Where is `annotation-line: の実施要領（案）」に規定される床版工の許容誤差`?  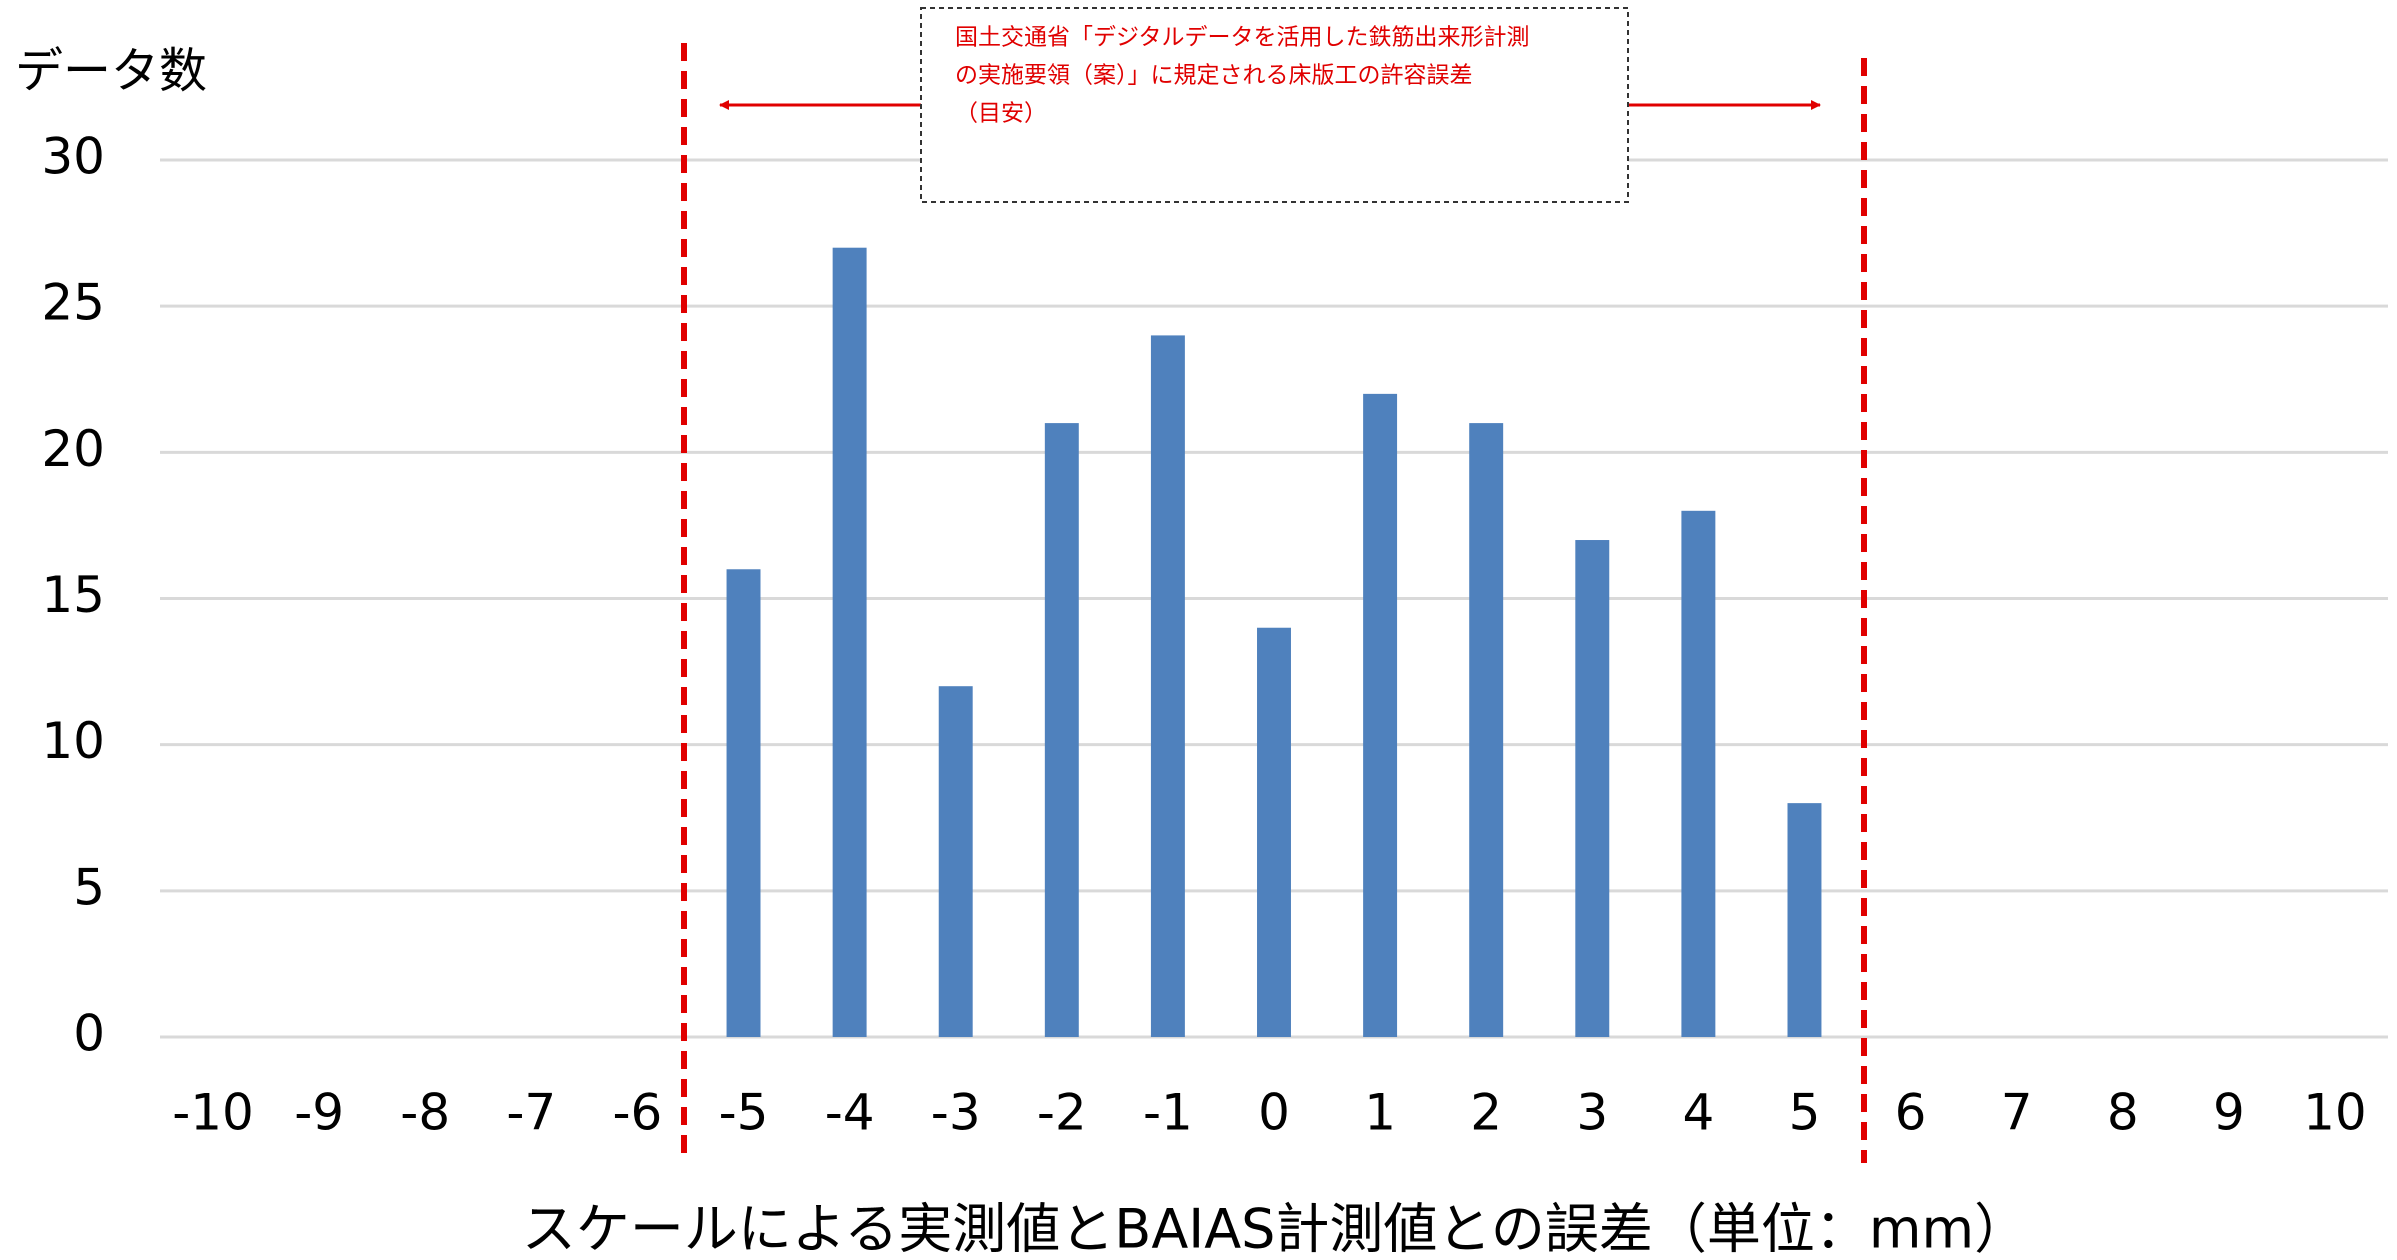
annotation-line: の実施要領（案）」に規定される床版工の許容誤差 is located at coordinates (1214, 76).